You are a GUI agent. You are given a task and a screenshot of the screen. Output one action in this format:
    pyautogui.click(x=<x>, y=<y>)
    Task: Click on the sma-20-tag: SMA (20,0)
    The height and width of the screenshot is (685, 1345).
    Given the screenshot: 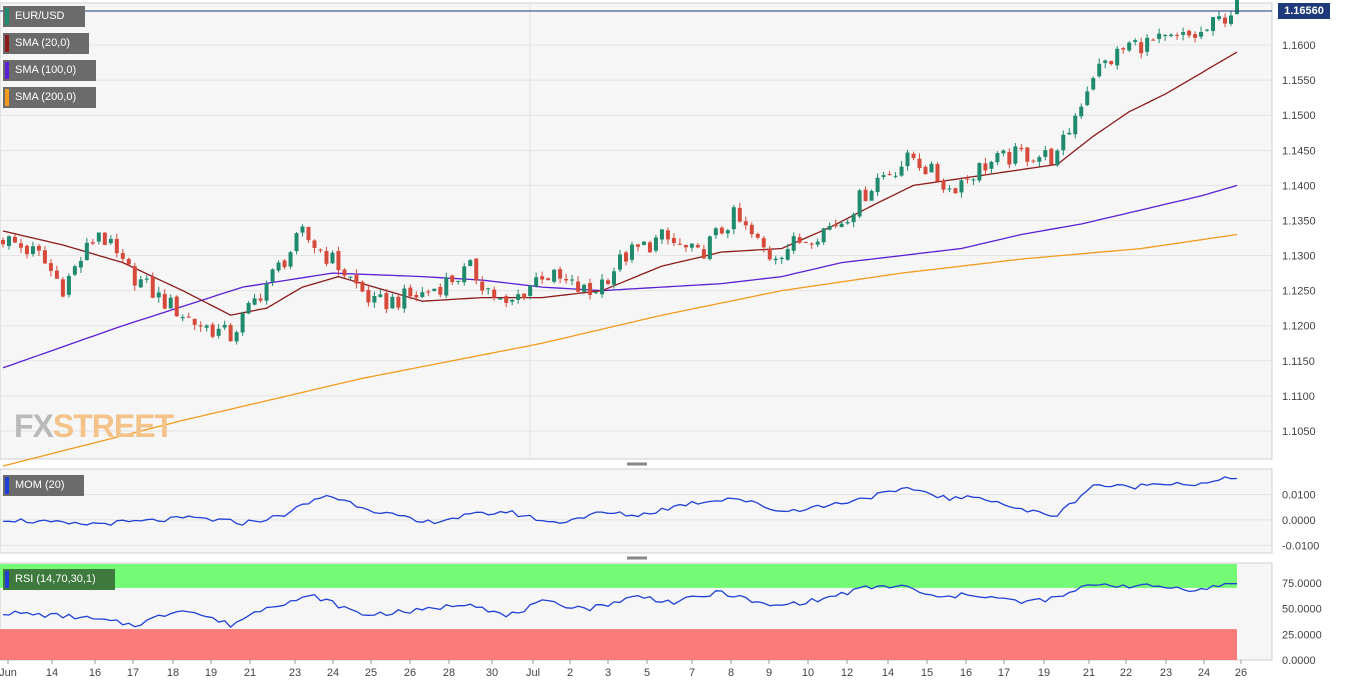 What is the action you would take?
    pyautogui.click(x=46, y=43)
    